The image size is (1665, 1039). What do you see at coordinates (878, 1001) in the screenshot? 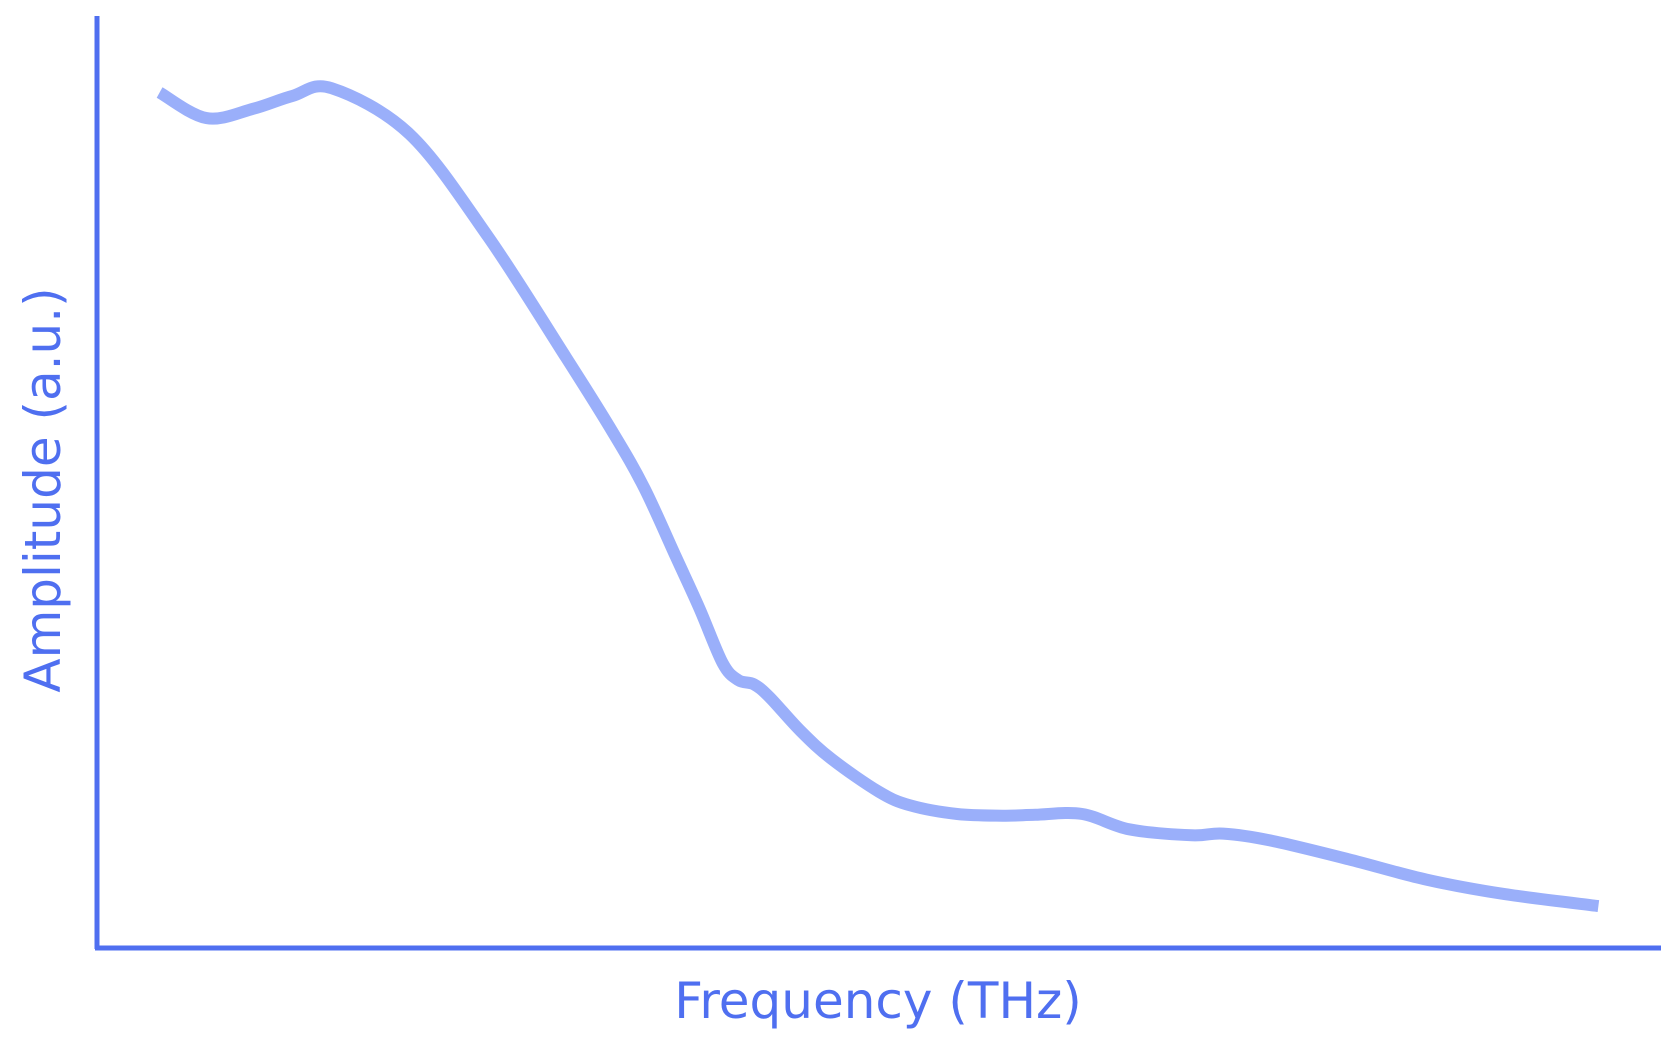
I see `x-axis-label: Frequency (THz)` at bounding box center [878, 1001].